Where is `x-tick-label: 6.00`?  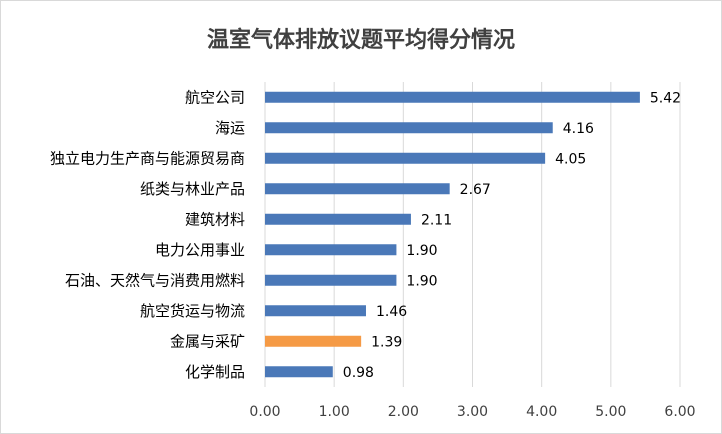
x-tick-label: 6.00 is located at coordinates (679, 412).